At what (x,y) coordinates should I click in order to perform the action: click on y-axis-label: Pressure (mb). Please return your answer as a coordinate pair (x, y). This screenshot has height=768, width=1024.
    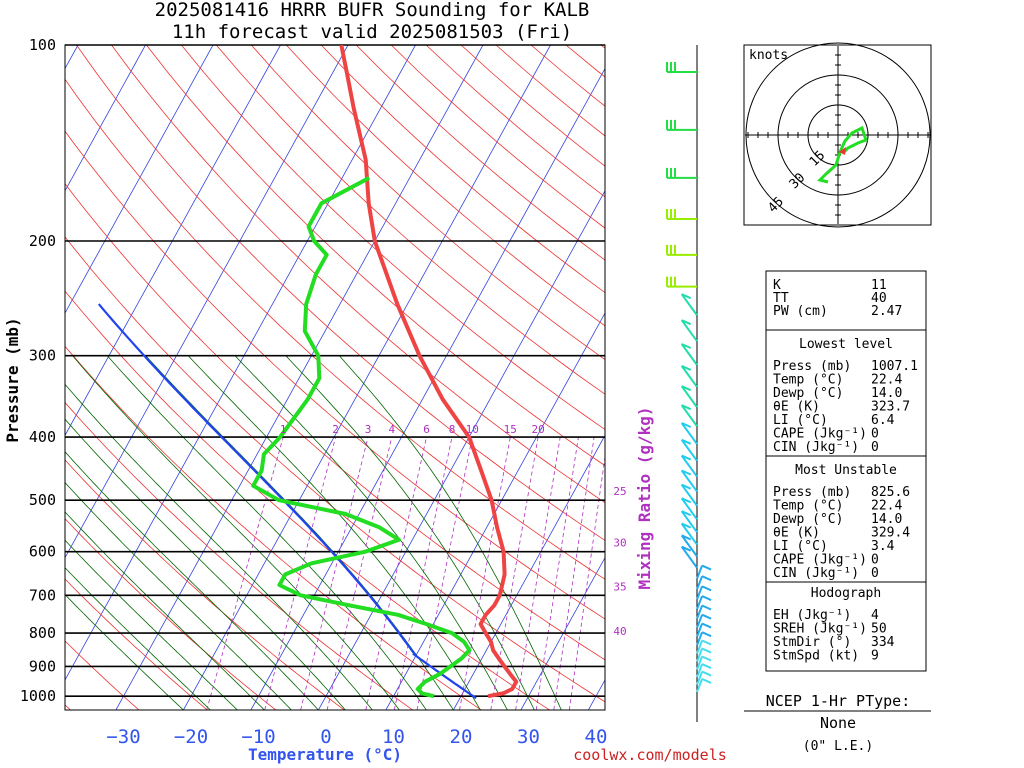
    Looking at the image, I should click on (12, 379).